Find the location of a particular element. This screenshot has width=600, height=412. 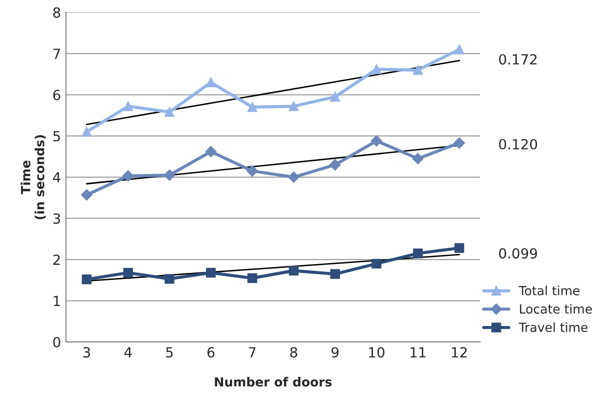

x-tick-label: 4 is located at coordinates (128, 352).